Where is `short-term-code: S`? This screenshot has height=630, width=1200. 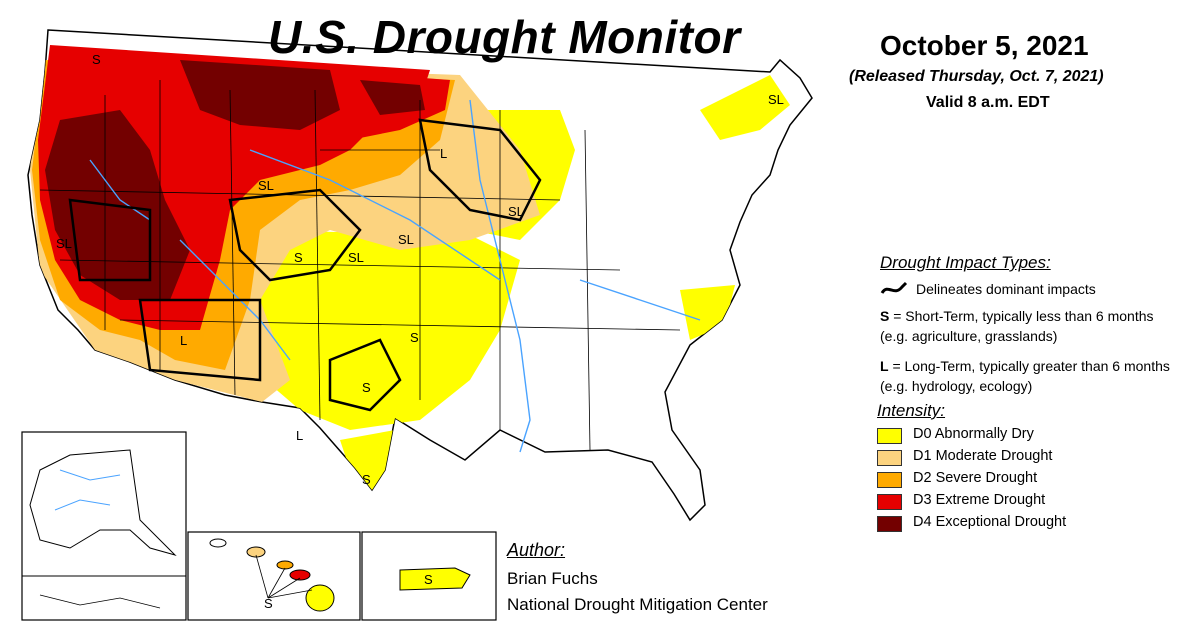
short-term-code: S is located at coordinates (885, 316).